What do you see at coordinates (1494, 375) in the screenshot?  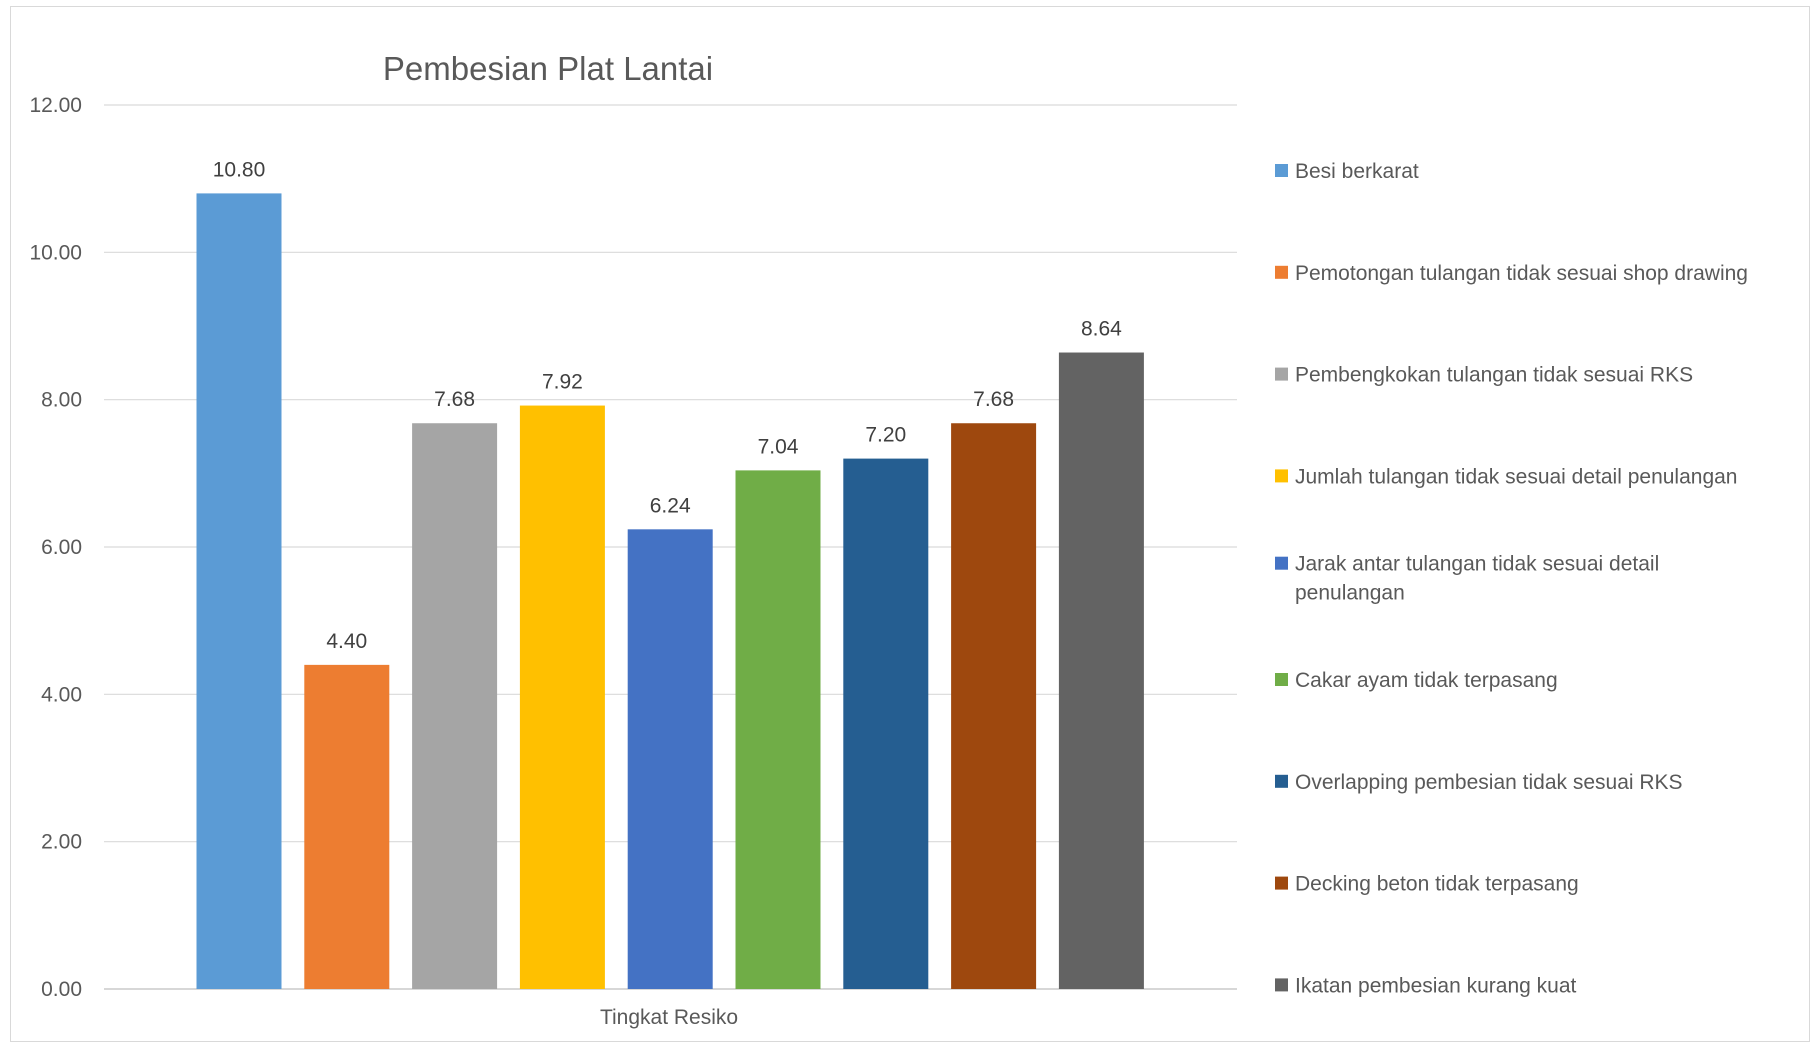 I see `legend-label: Pembengkokan tulangan tidak sesuai RKS` at bounding box center [1494, 375].